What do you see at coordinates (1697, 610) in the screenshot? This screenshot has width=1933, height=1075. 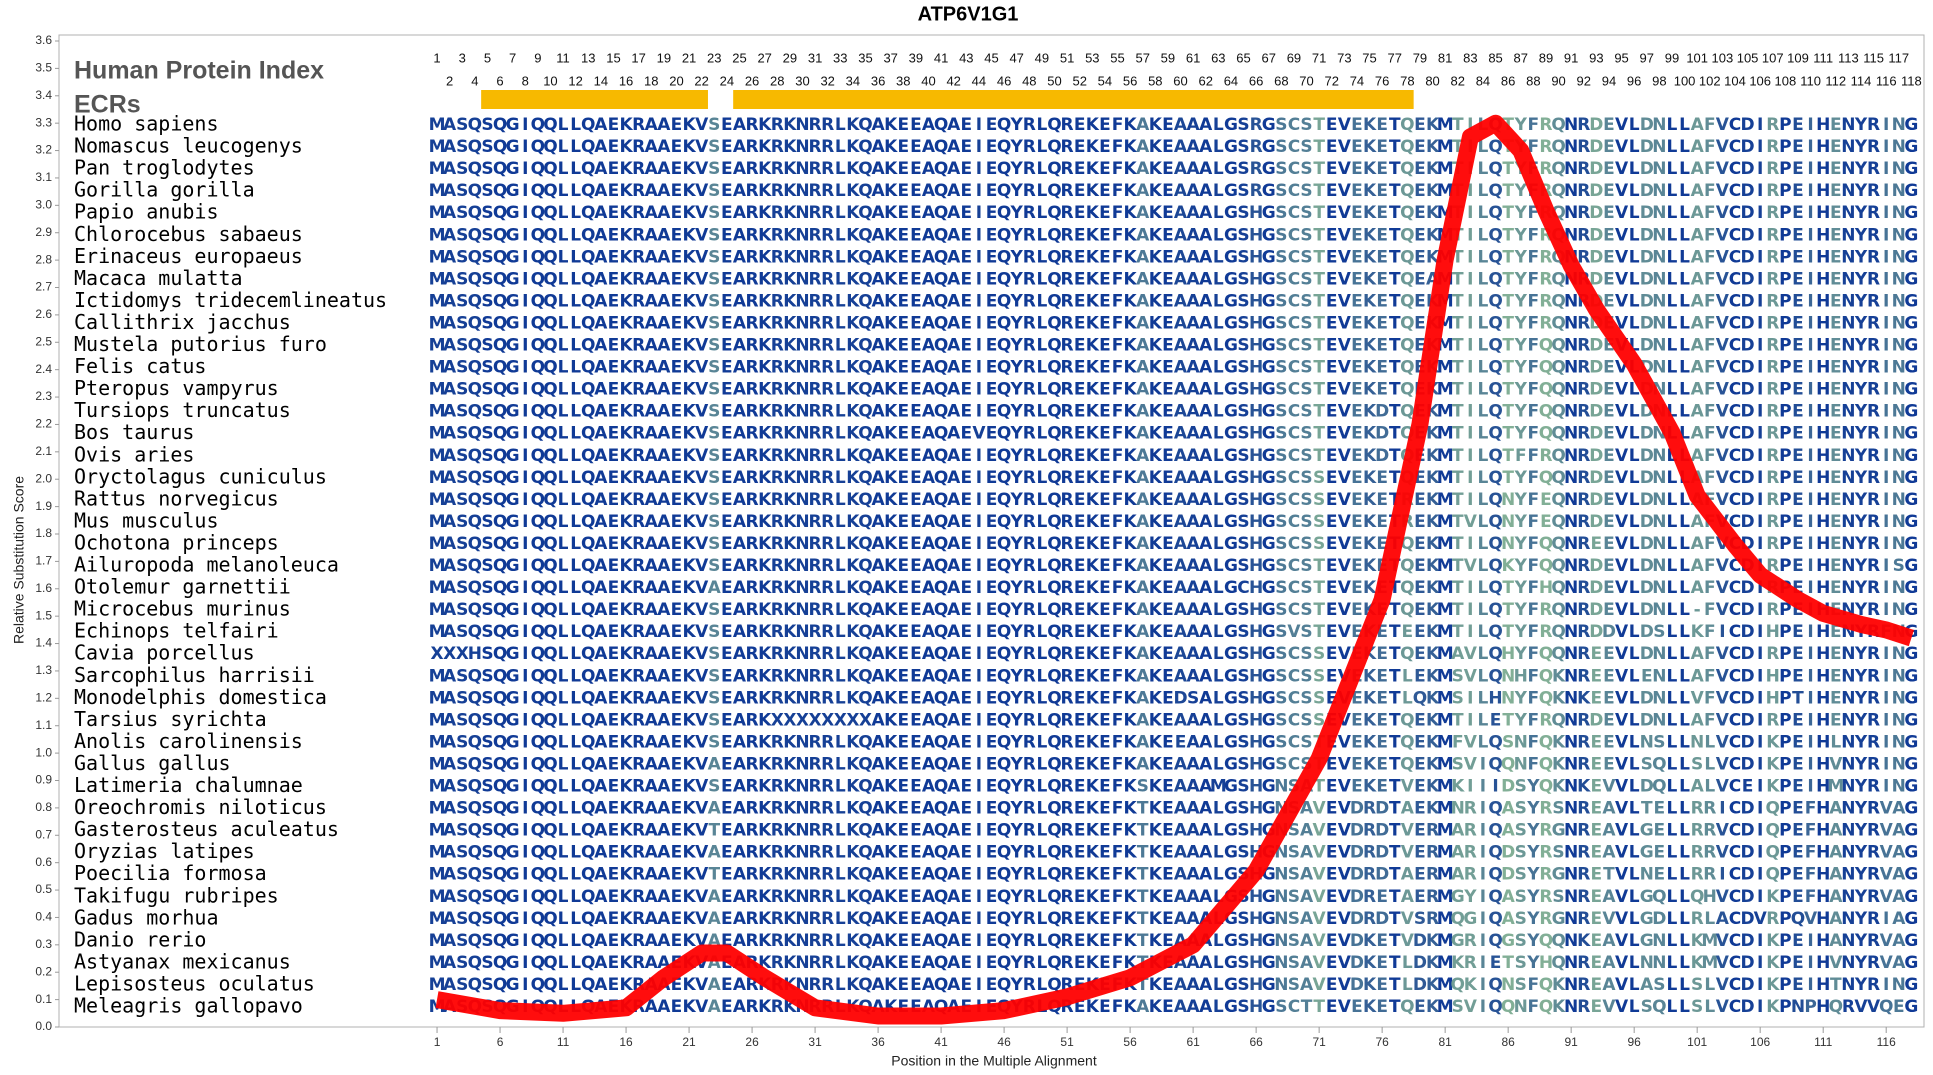 I see `residue: -` at bounding box center [1697, 610].